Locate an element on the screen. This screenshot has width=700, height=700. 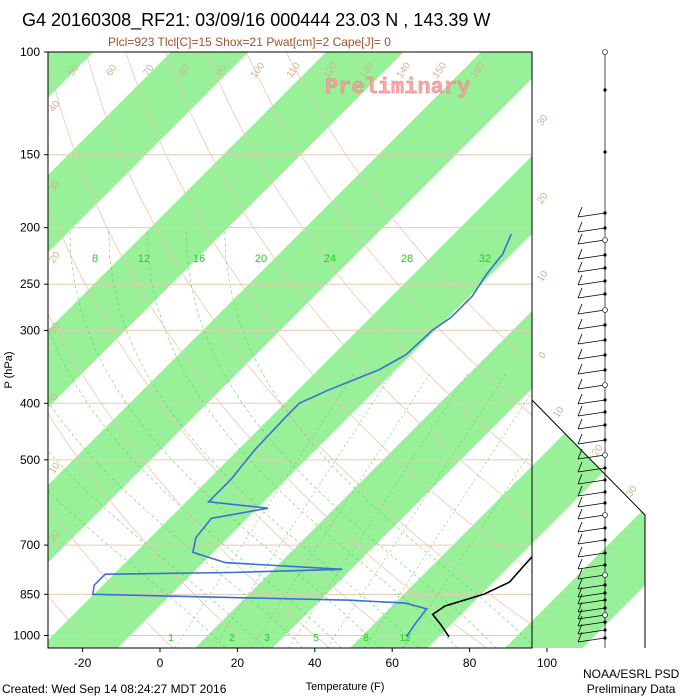
mixing-ratio-label: 3 is located at coordinates (267, 638).